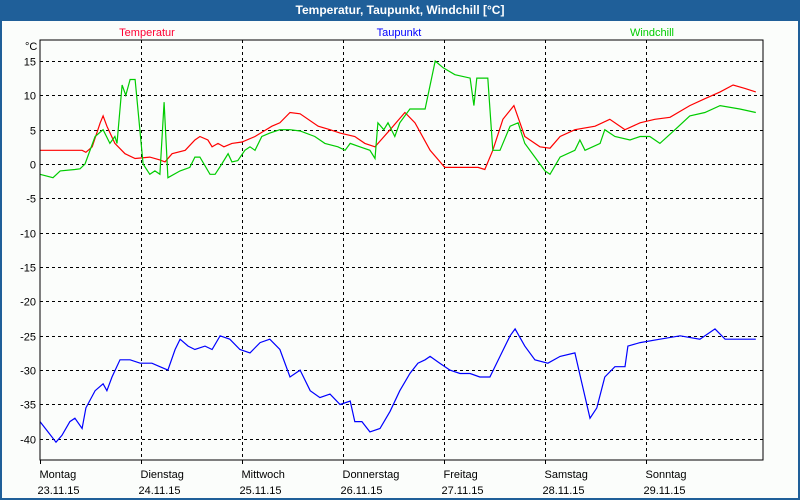  I want to click on x-tick-day: Sonntag, so click(666, 475).